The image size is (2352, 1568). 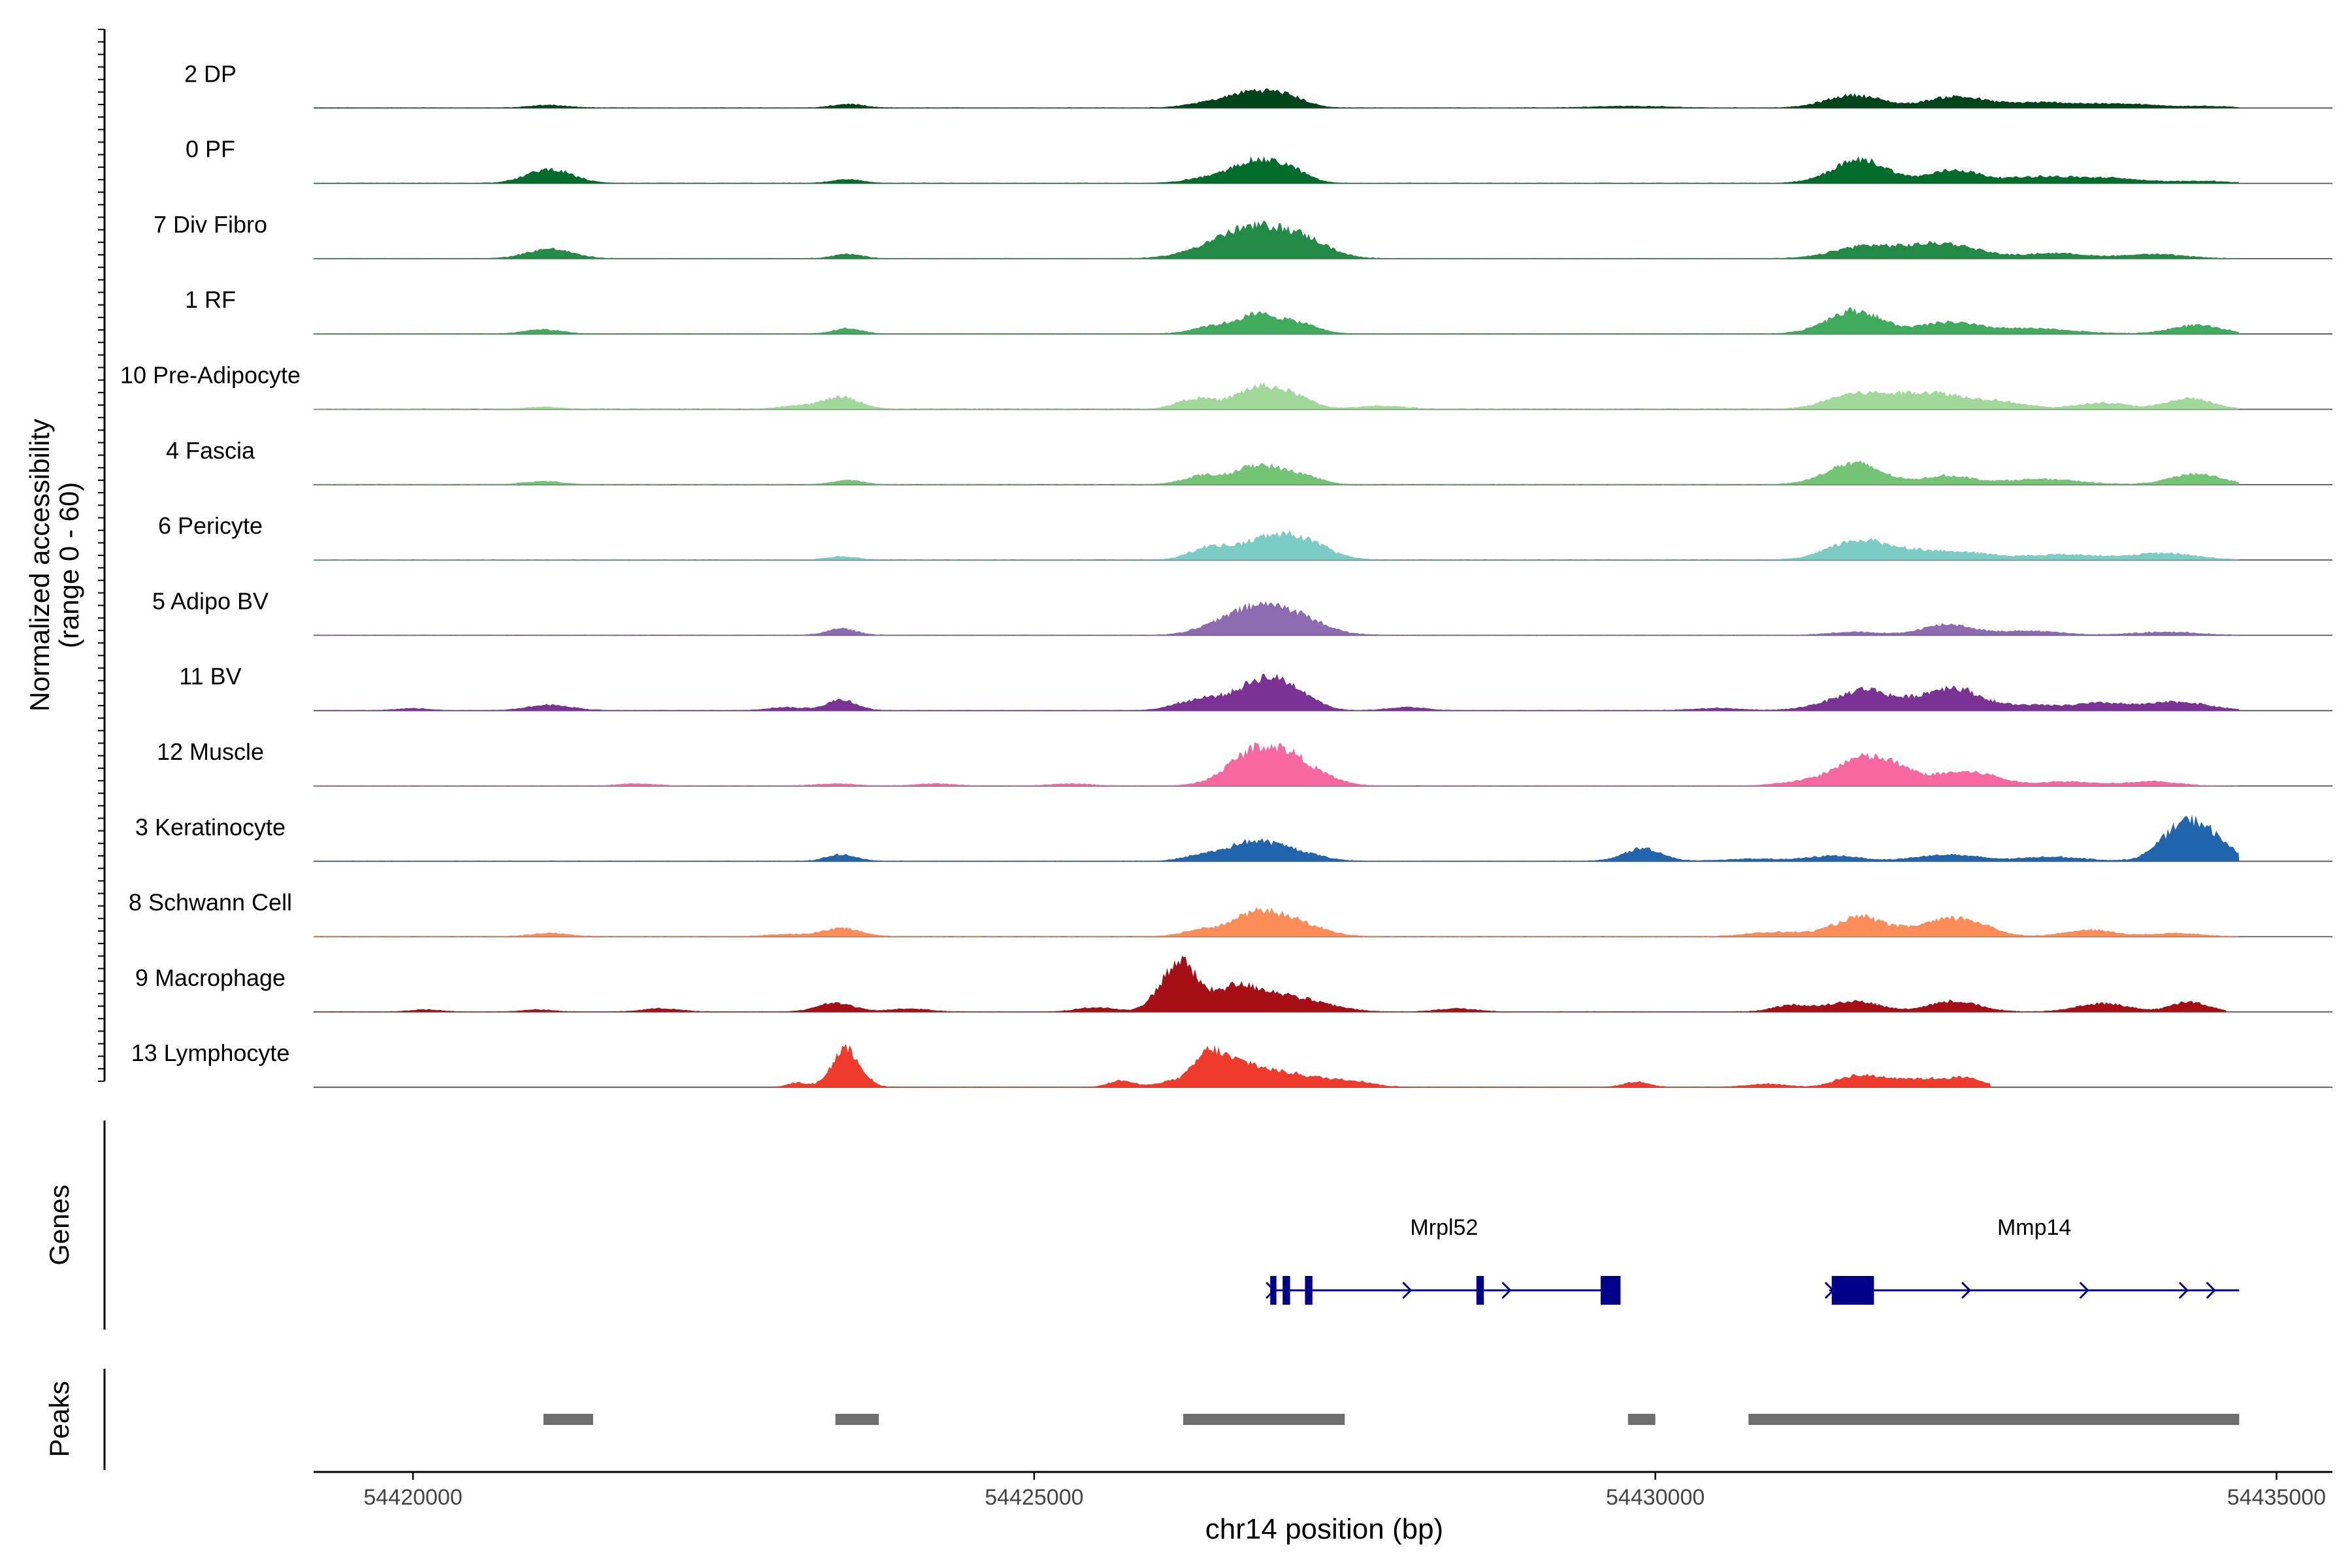 What do you see at coordinates (210, 676) in the screenshot?
I see `track-label-11-bv: 11 BV` at bounding box center [210, 676].